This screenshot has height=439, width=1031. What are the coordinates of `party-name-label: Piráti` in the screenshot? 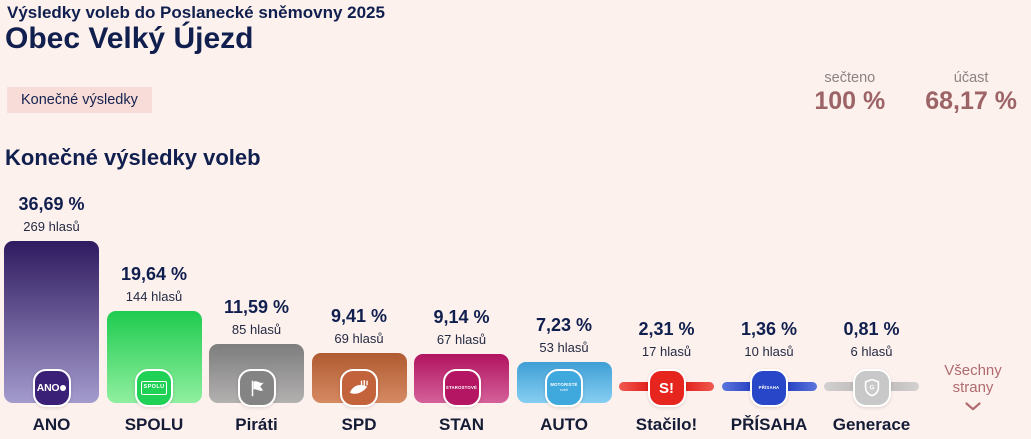 It's located at (256, 424).